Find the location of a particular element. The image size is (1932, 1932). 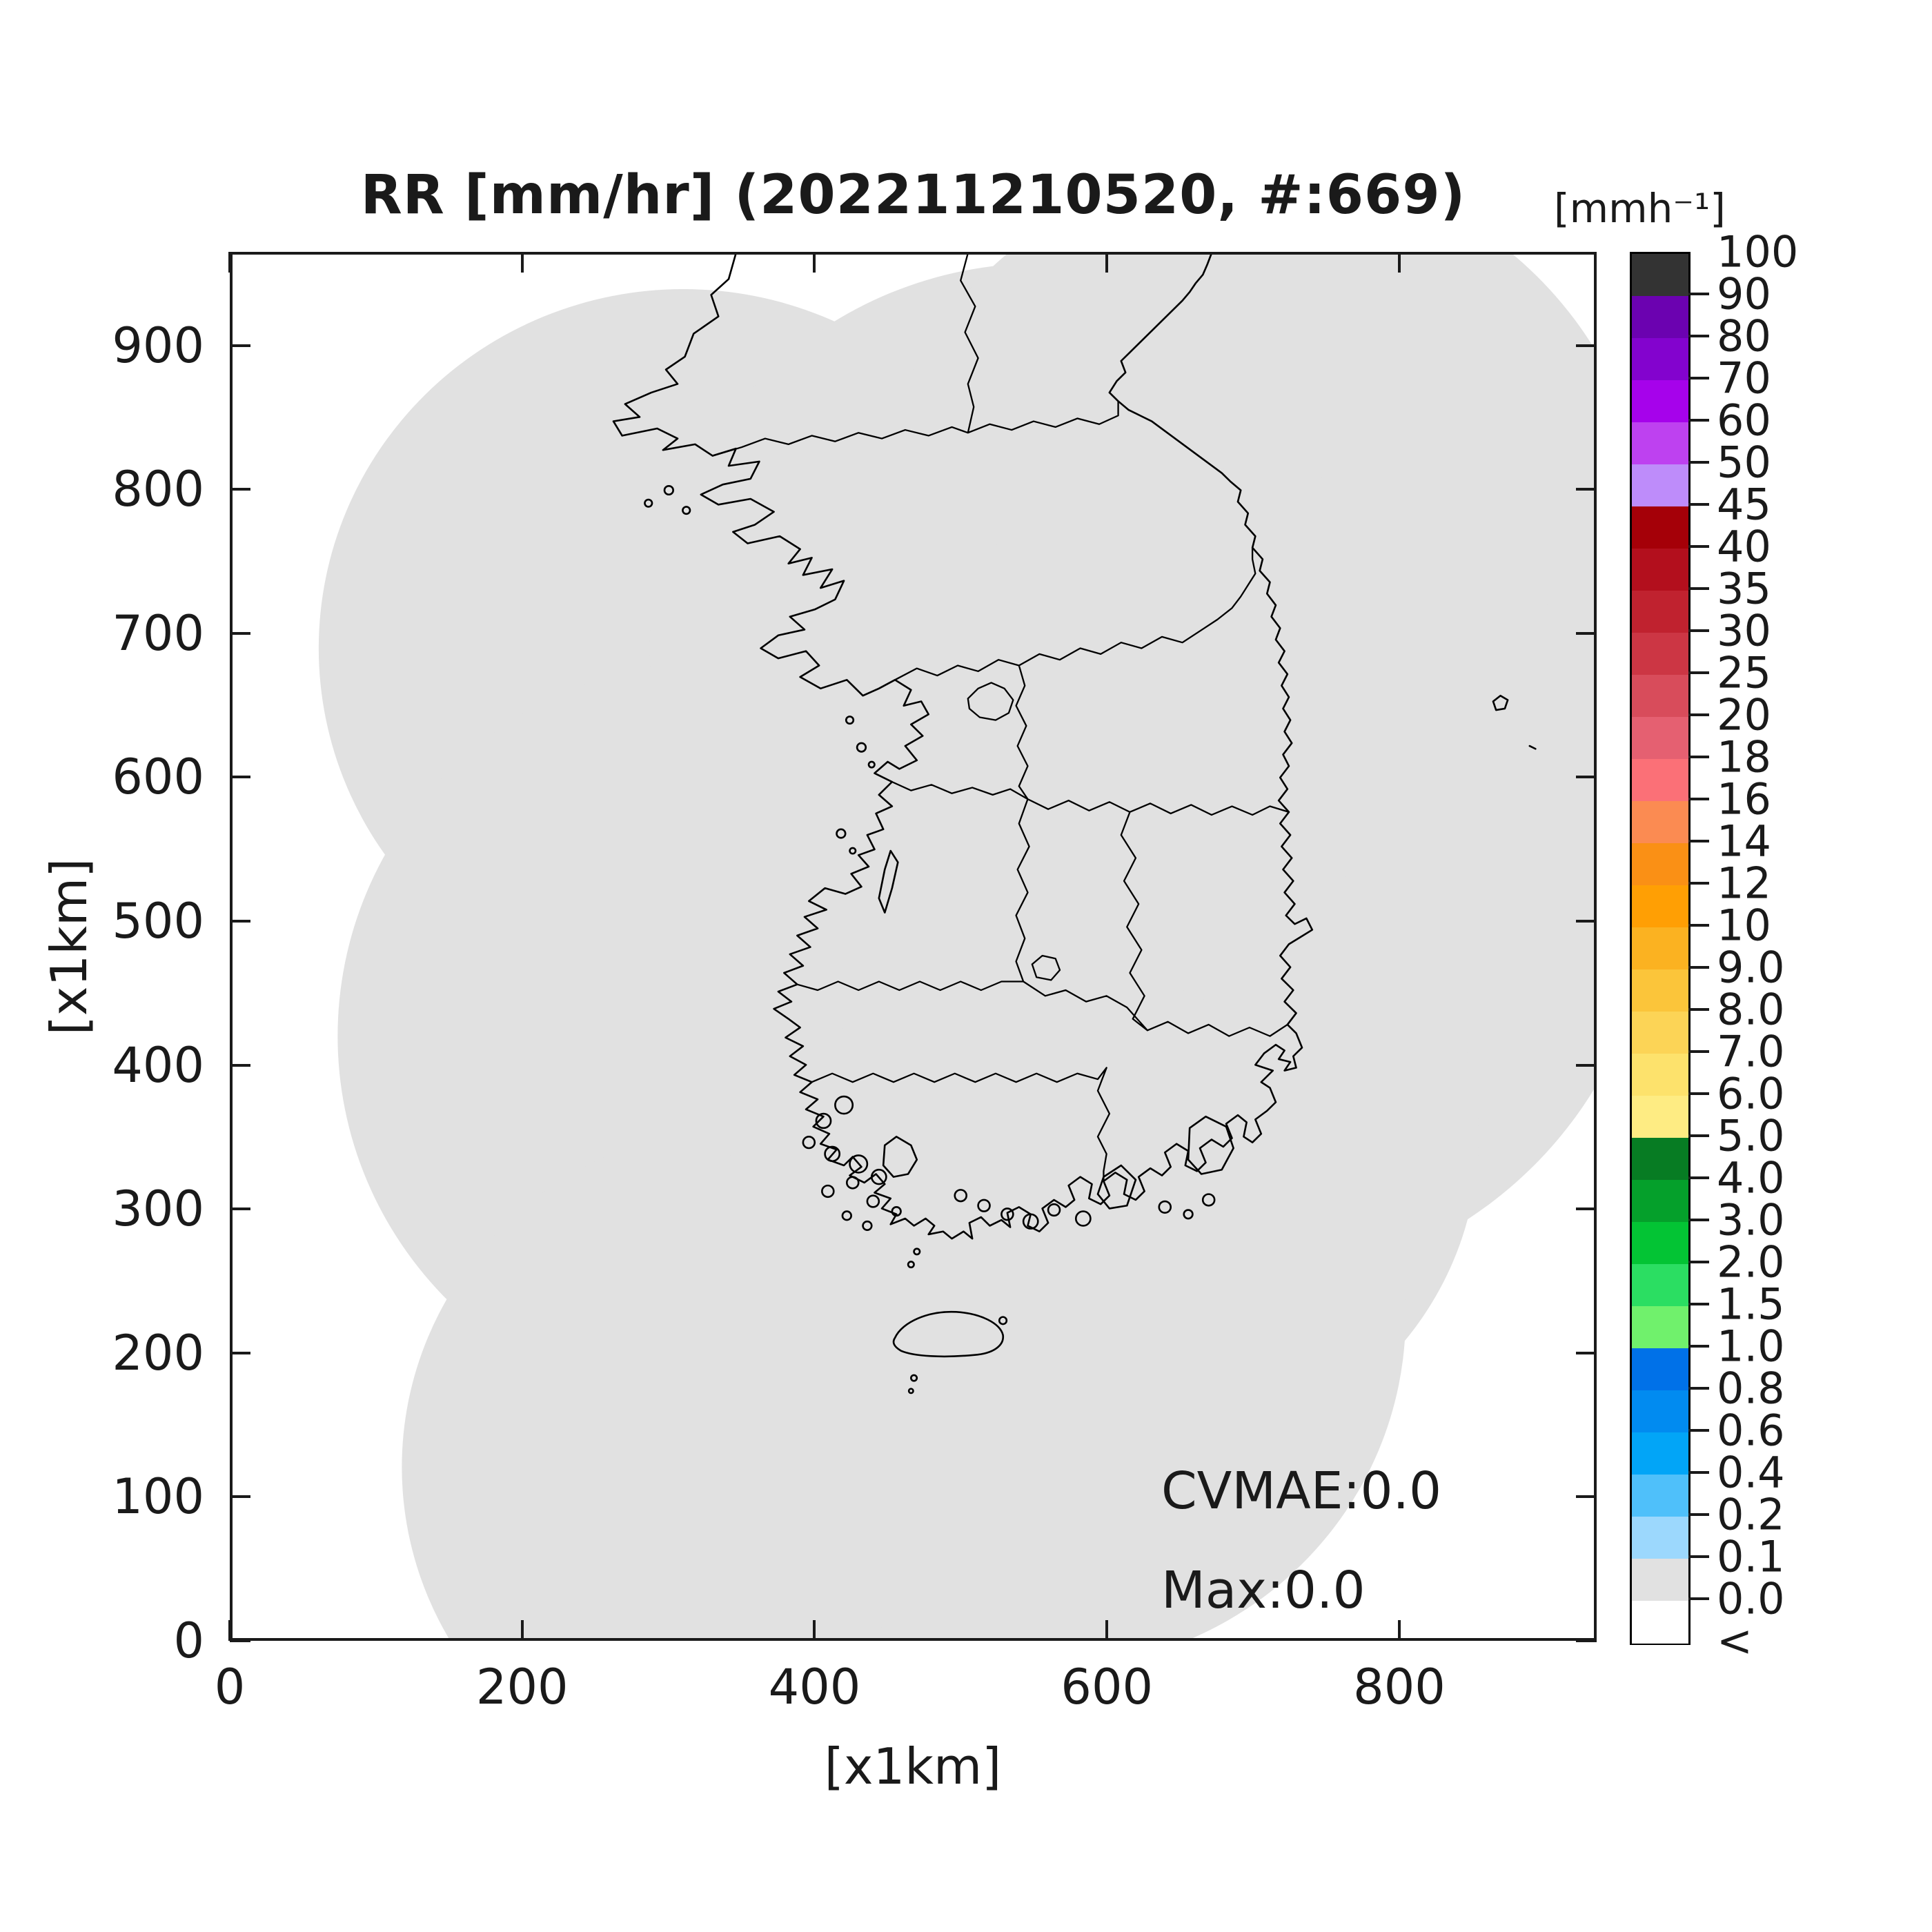

colorbar-tick-label: 1.5 is located at coordinates (1751, 1304).